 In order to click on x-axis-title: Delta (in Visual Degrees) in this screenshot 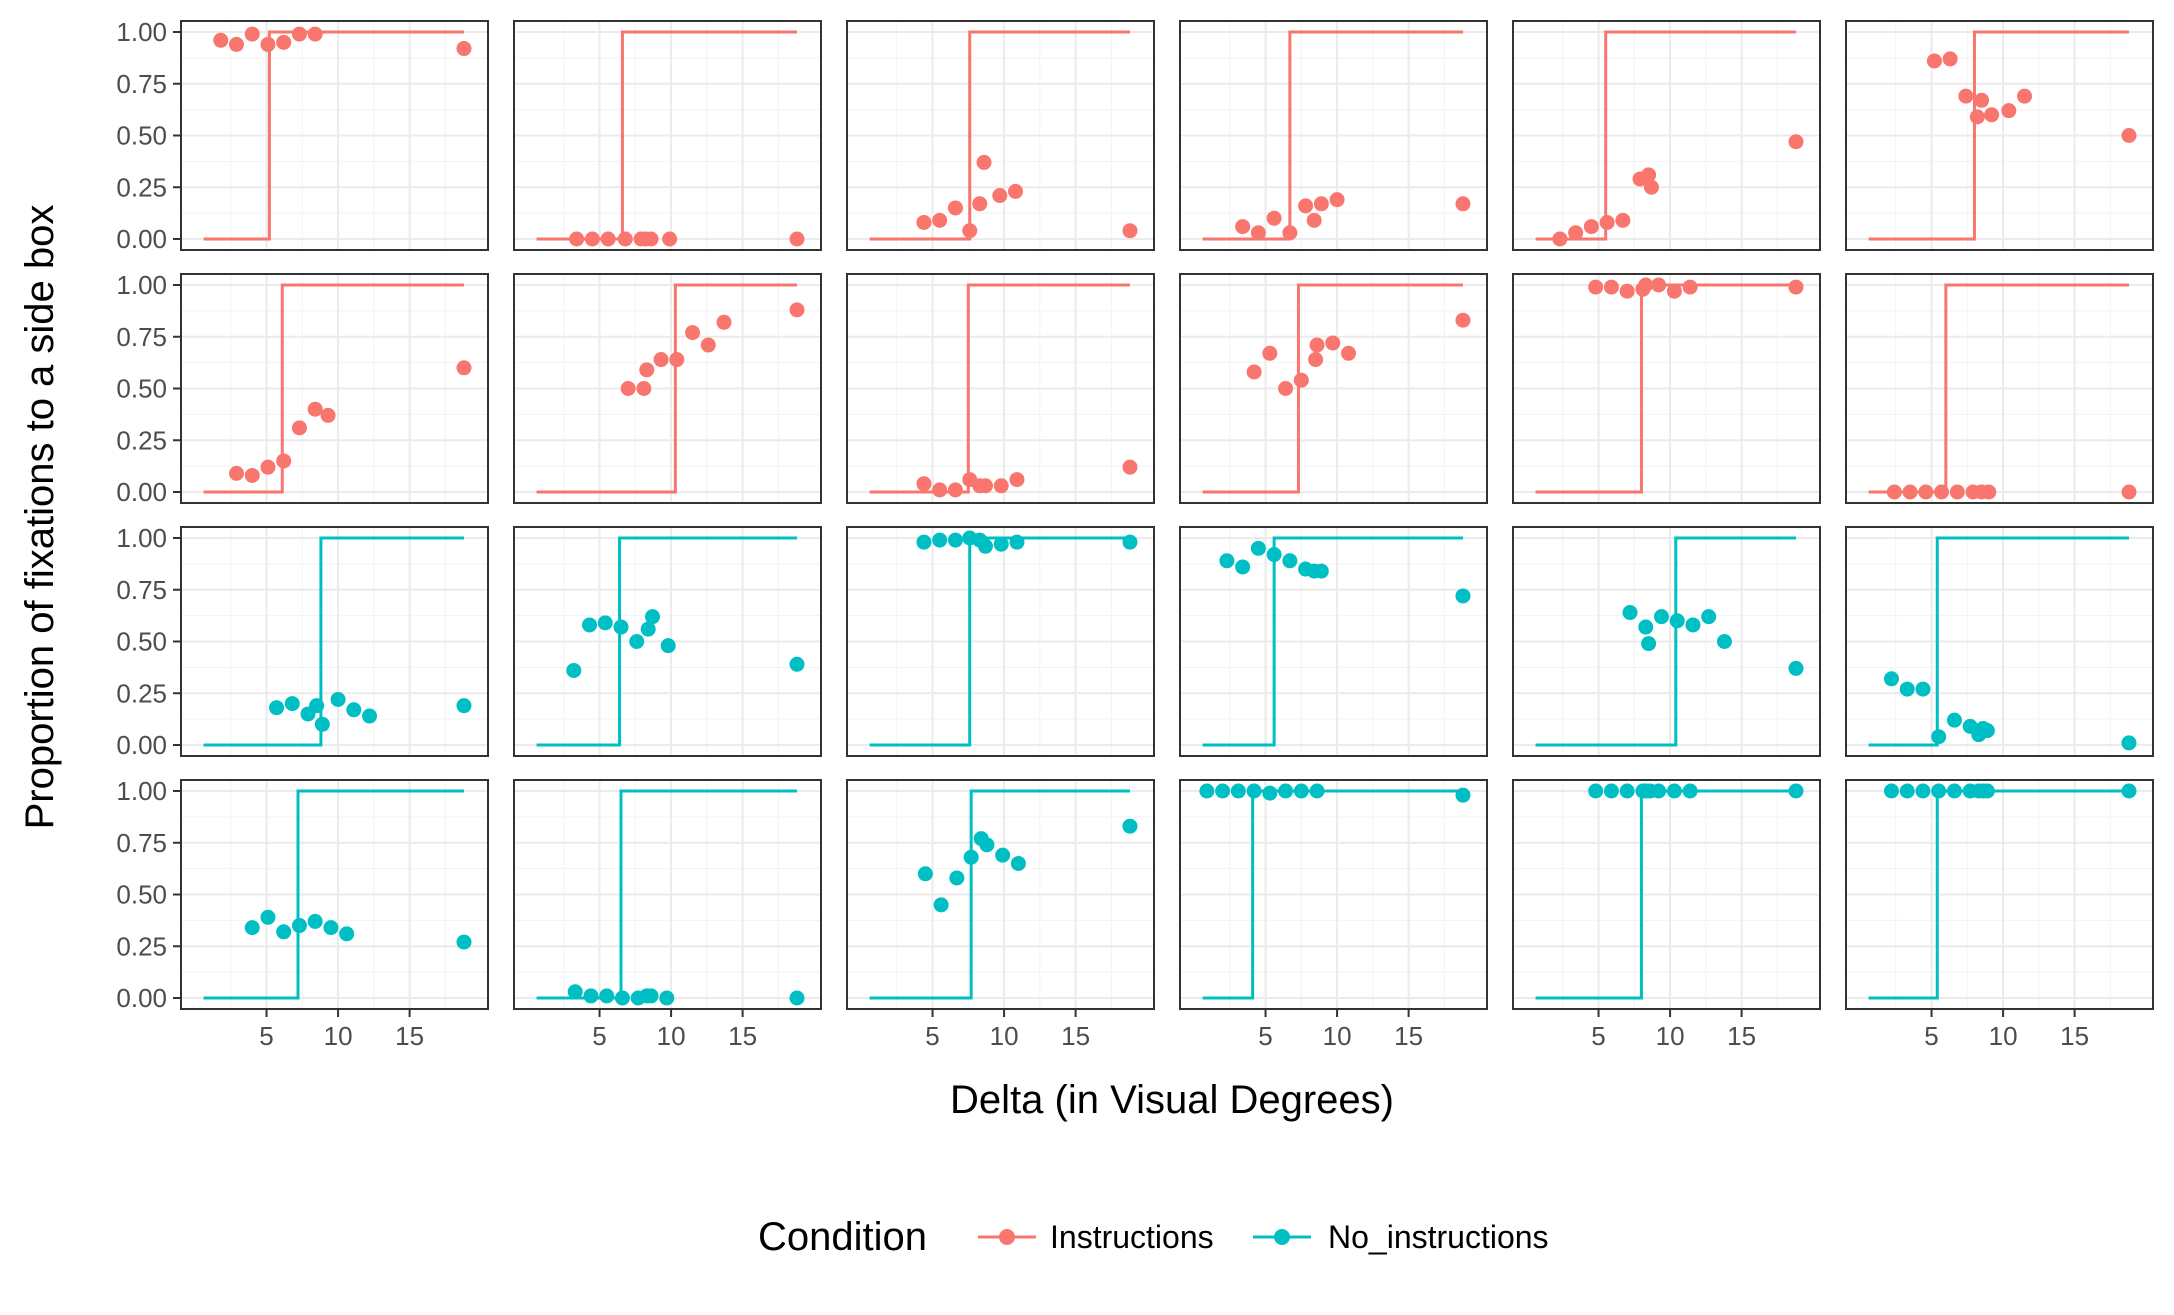, I will do `click(1172, 1100)`.